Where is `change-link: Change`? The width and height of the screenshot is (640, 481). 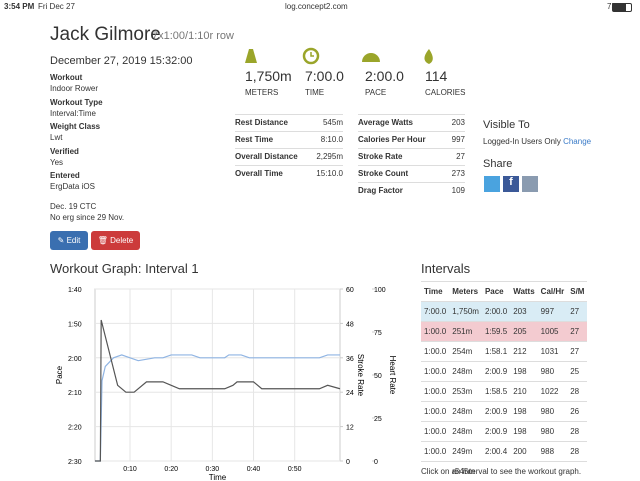 change-link: Change is located at coordinates (577, 141).